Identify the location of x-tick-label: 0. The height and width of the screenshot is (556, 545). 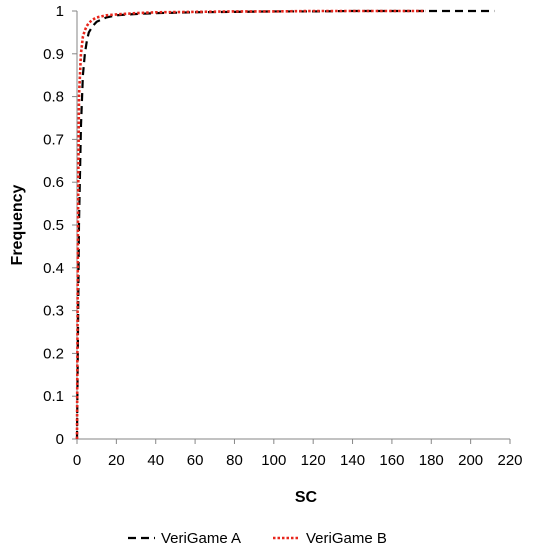
(77, 460).